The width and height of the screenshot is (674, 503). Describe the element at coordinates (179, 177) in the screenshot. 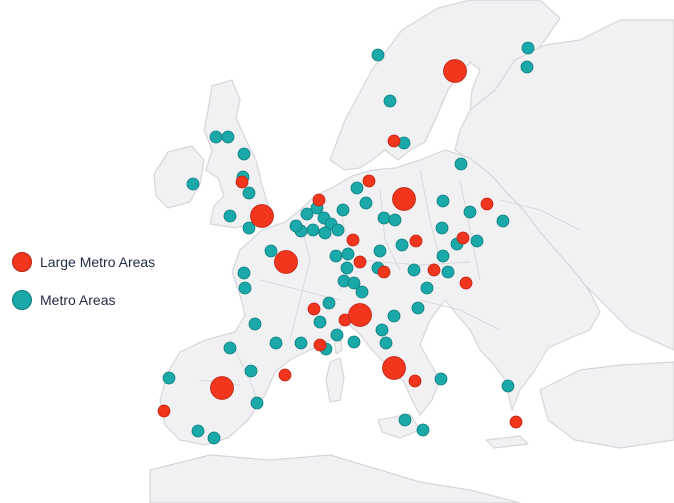

I see `ireland` at that location.